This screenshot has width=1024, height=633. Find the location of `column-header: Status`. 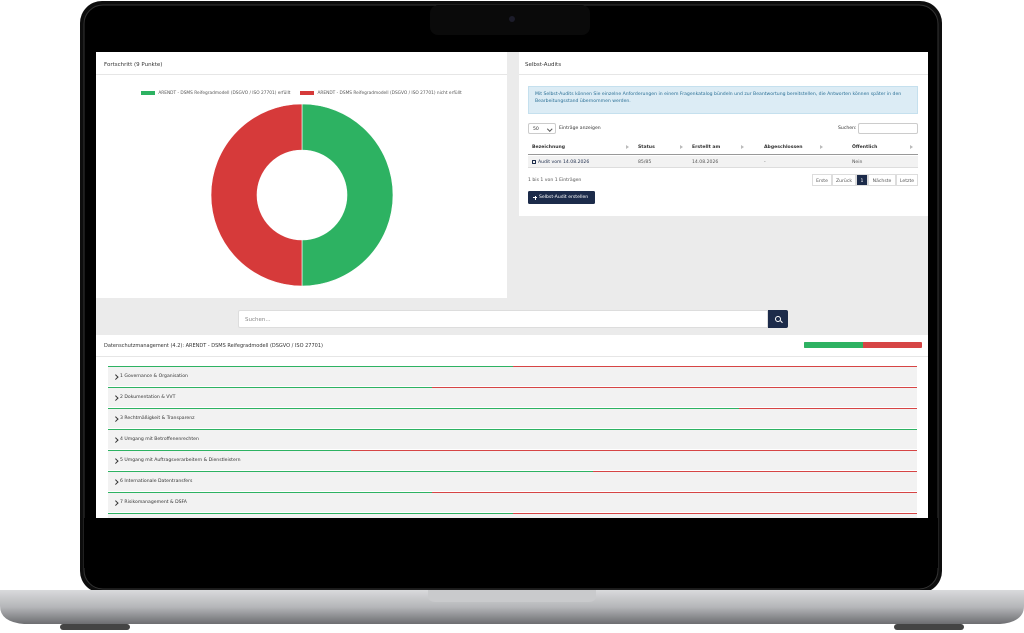

column-header: Status is located at coordinates (646, 147).